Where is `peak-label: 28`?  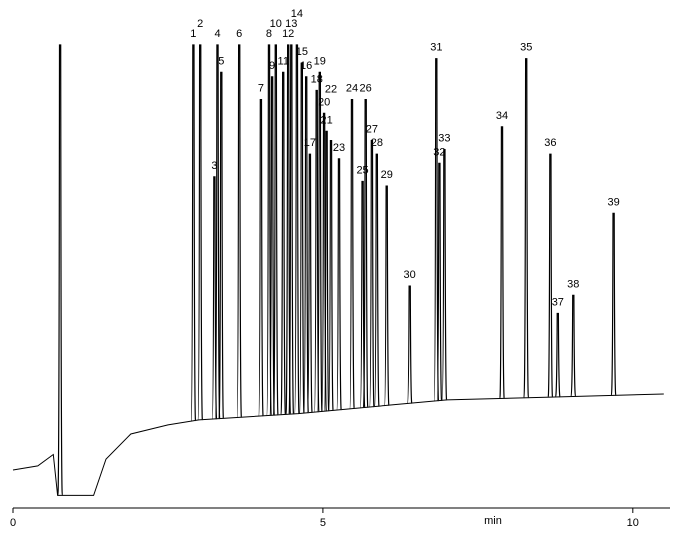 peak-label: 28 is located at coordinates (377, 143).